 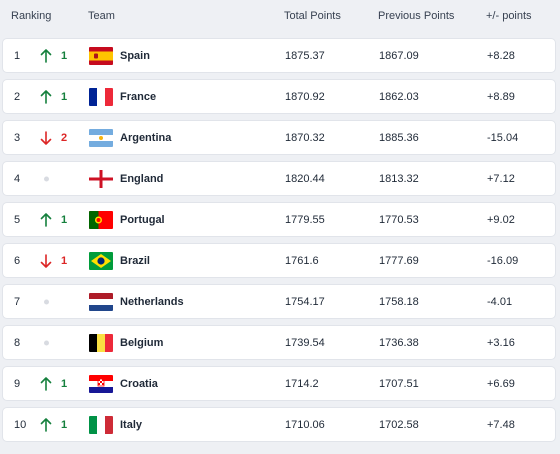 What do you see at coordinates (101, 383) in the screenshot?
I see `croatia-flag` at bounding box center [101, 383].